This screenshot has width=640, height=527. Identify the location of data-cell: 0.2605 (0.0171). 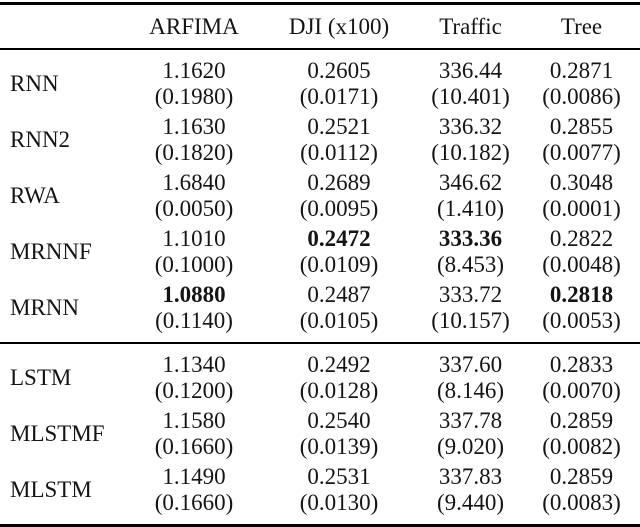
(339, 80).